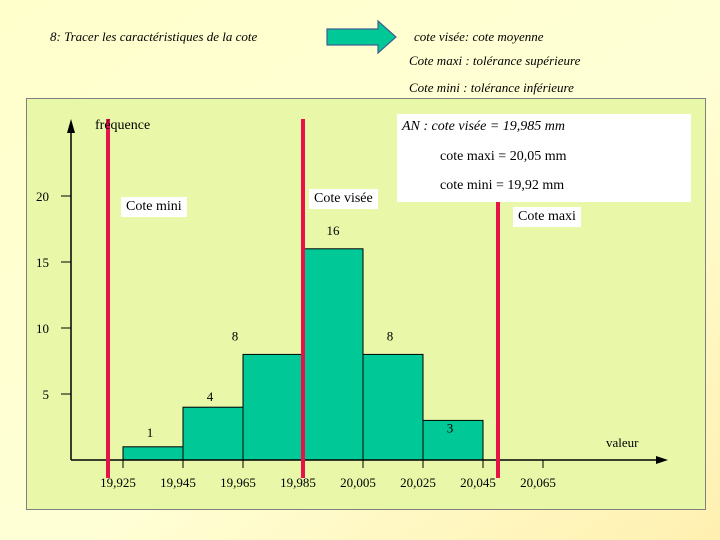 This screenshot has height=540, width=720. Describe the element at coordinates (42, 196) in the screenshot. I see `y-tick-label: 20` at that location.